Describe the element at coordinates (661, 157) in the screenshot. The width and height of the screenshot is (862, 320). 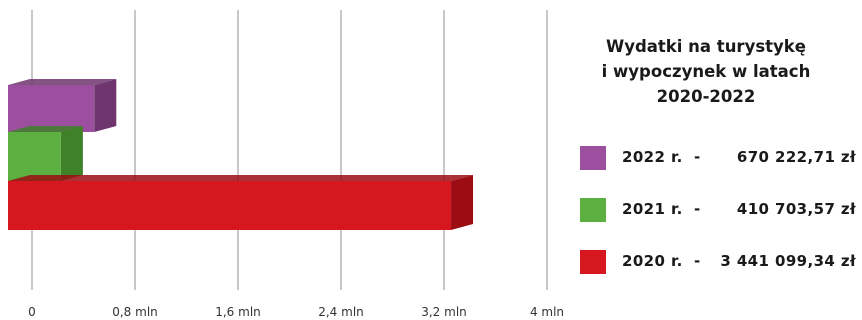
I see `legend-year-label: 2022 r. -` at that location.